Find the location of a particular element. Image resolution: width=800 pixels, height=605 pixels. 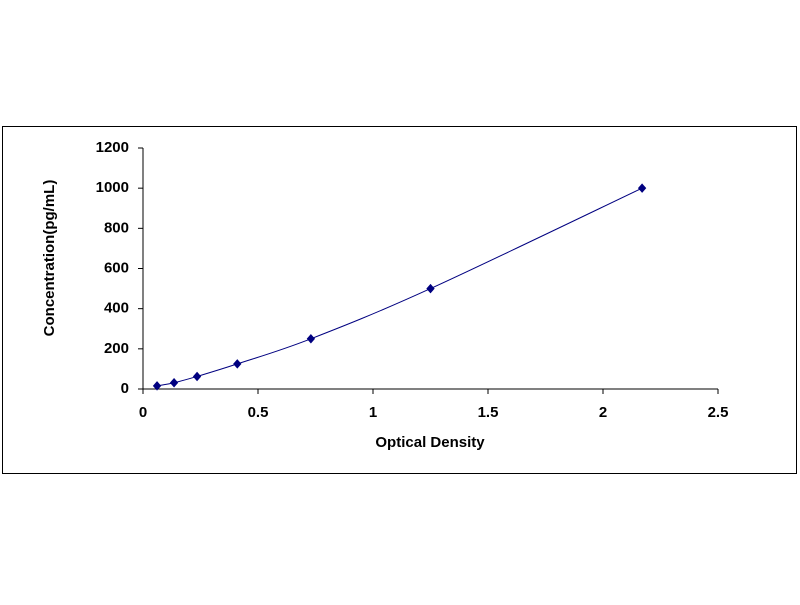

y-tick-label: 800 is located at coordinates (116, 227).